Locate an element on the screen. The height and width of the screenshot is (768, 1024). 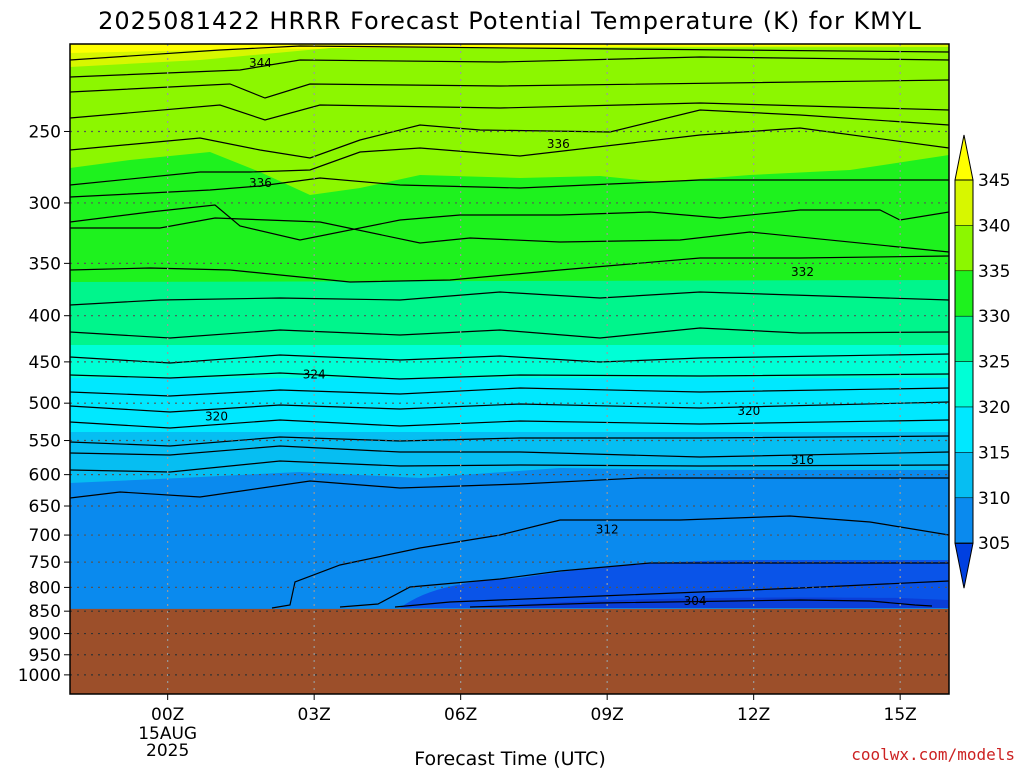
colorbar-label-325: 325 is located at coordinates (994, 363).